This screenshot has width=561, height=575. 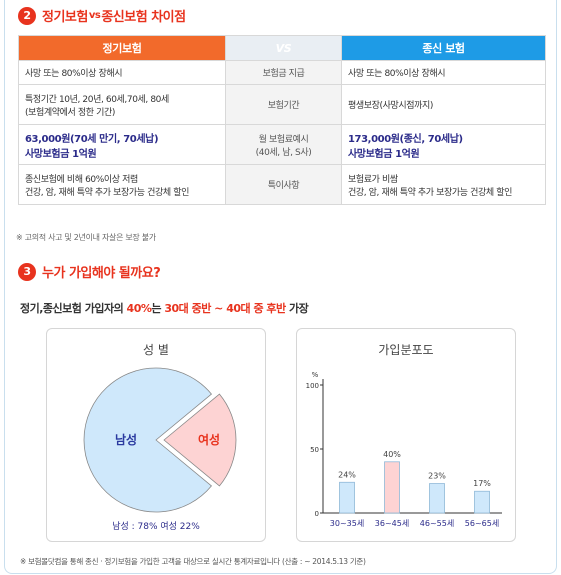 What do you see at coordinates (392, 523) in the screenshot?
I see `bar-category-label: 36~45세` at bounding box center [392, 523].